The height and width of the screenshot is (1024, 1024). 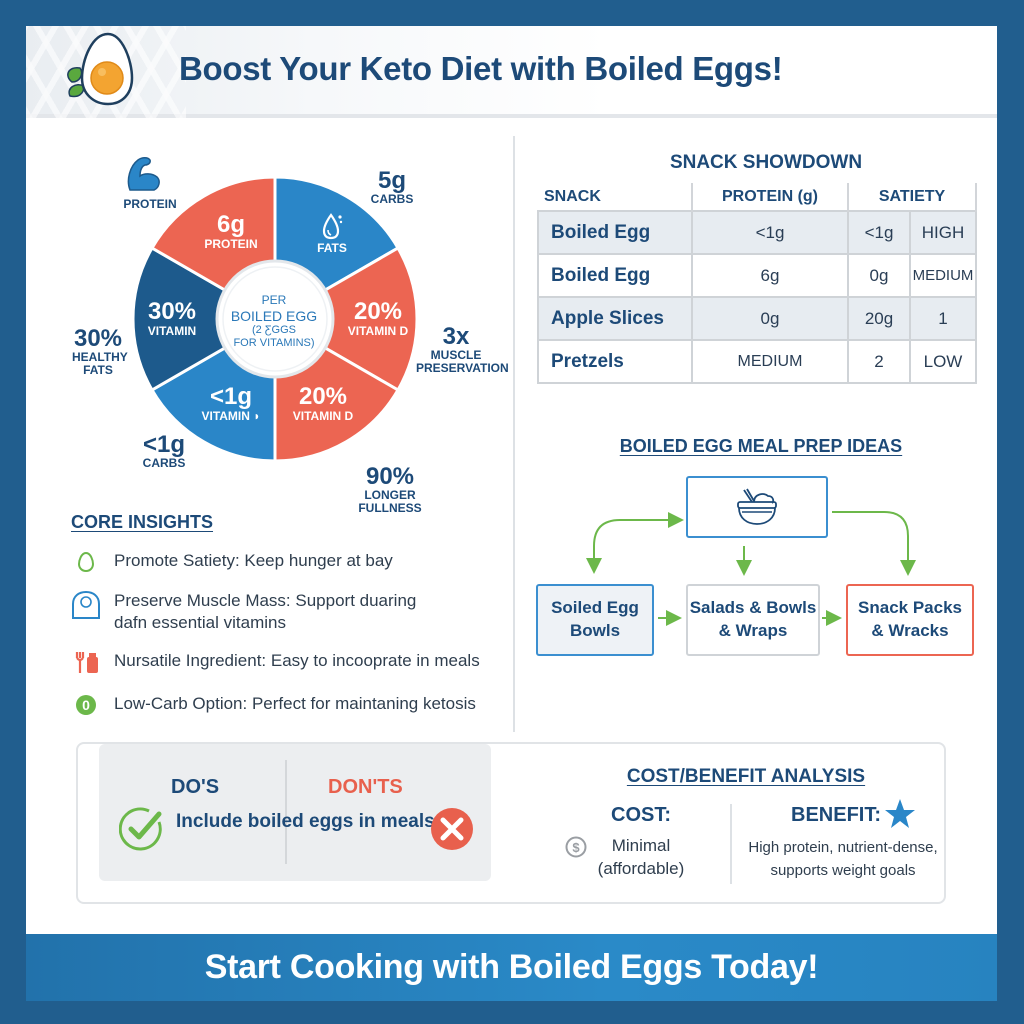 What do you see at coordinates (731, 844) in the screenshot?
I see `cost-benefit-divider` at bounding box center [731, 844].